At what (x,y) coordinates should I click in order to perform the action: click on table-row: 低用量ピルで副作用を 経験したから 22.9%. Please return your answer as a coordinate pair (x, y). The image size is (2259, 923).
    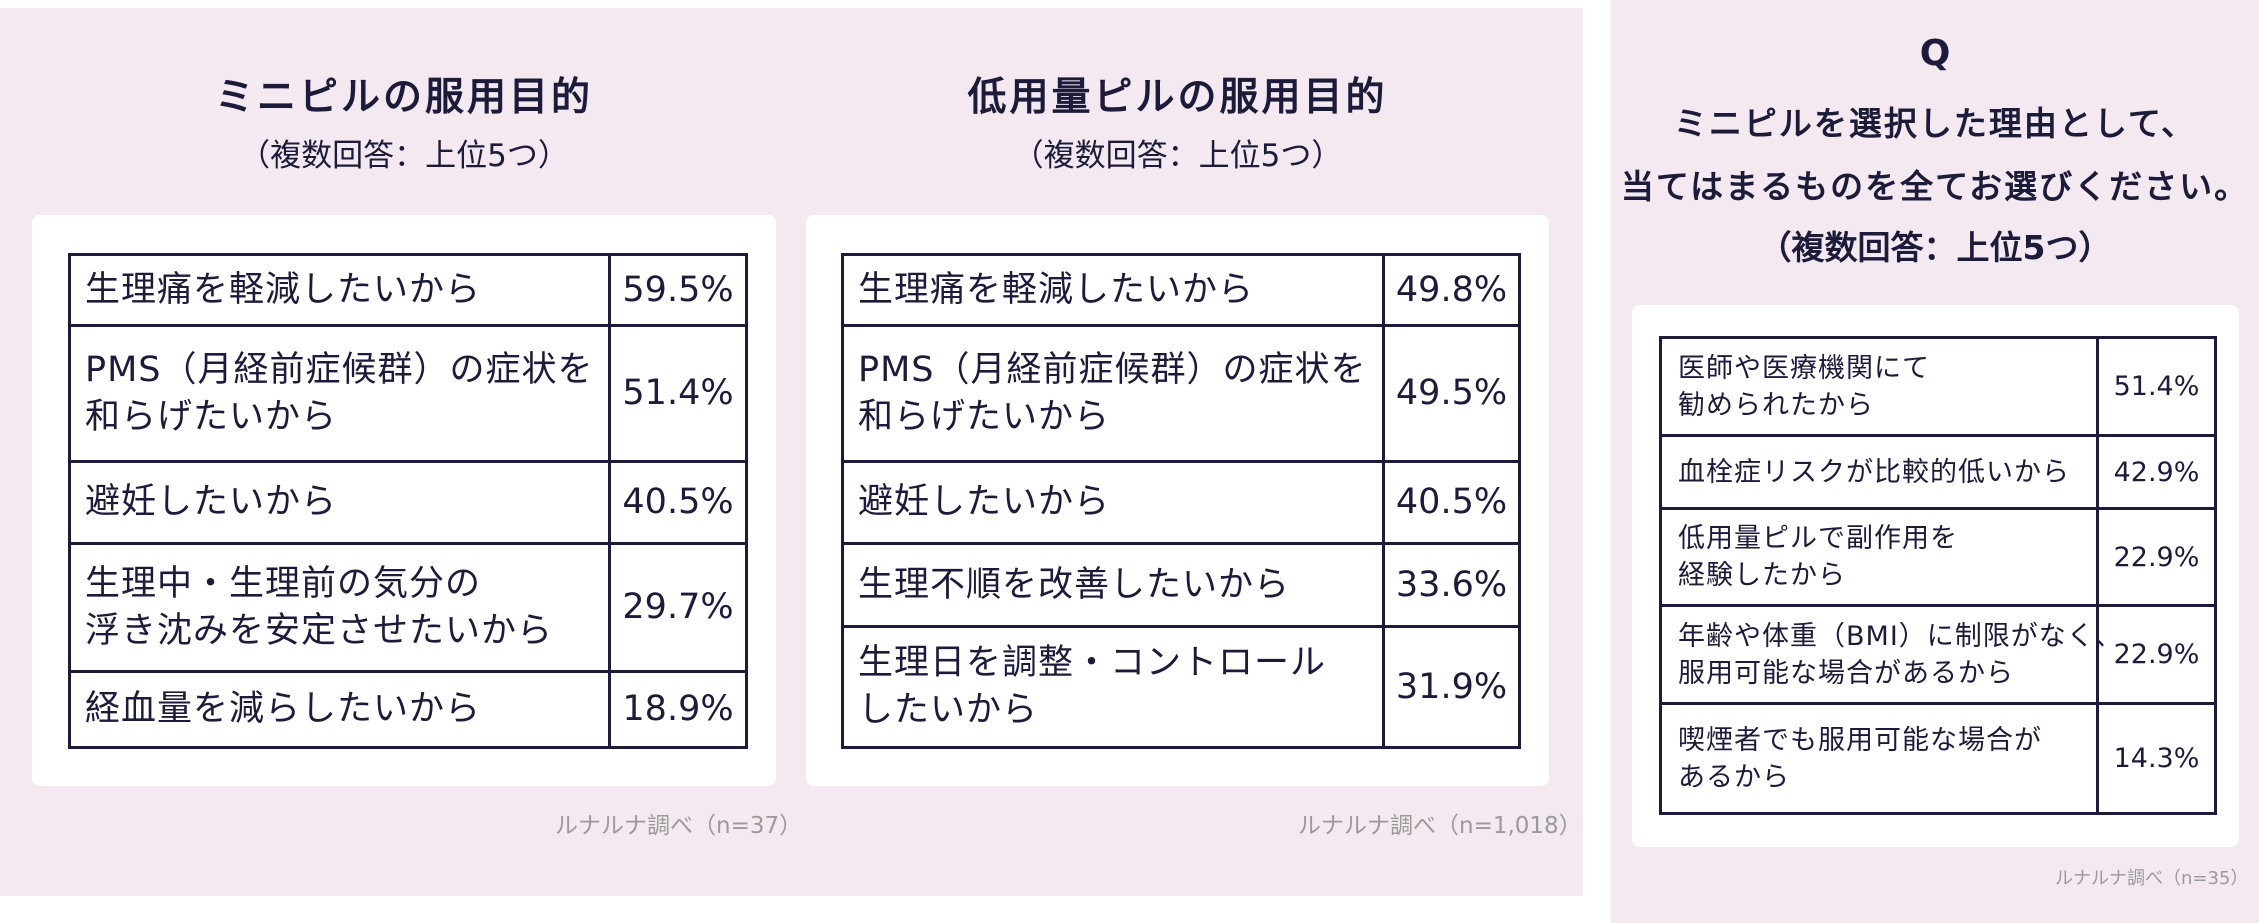
    Looking at the image, I should click on (1938, 557).